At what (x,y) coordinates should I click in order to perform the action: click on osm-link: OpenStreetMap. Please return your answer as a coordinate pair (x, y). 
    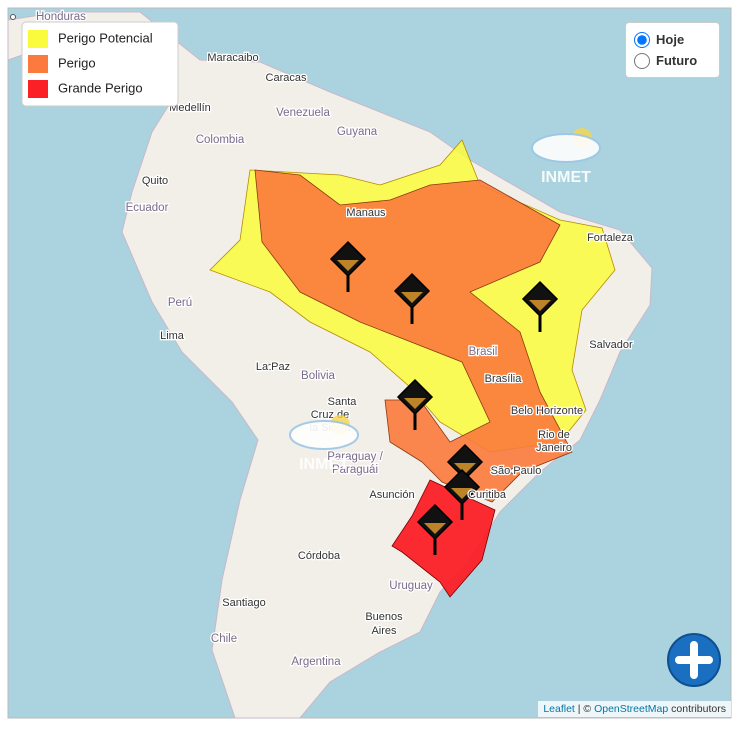
    Looking at the image, I should click on (631, 709).